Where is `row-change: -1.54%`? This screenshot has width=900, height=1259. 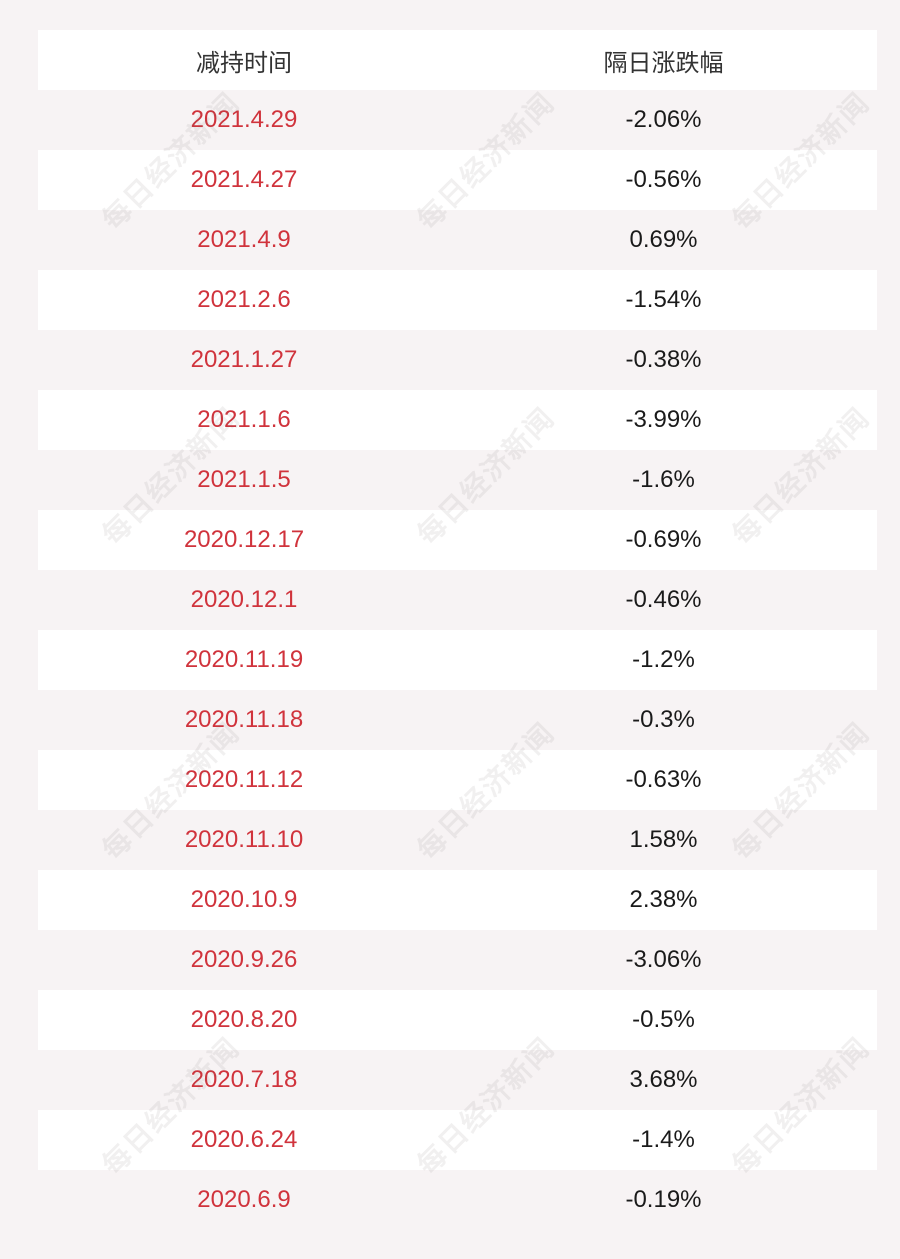 row-change: -1.54% is located at coordinates (663, 299).